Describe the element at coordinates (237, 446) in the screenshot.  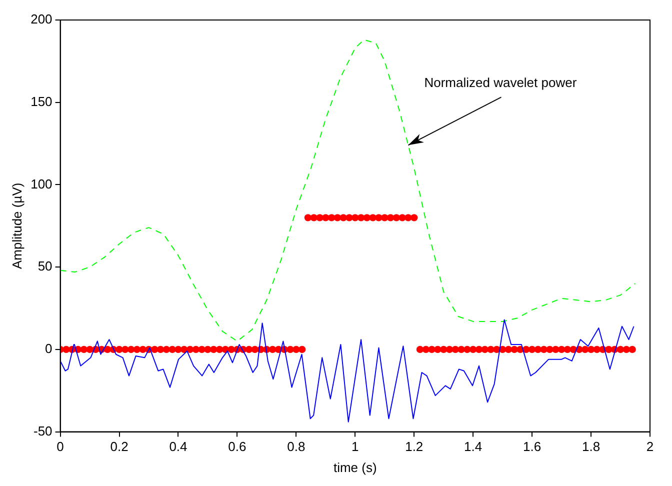
I see `x-tick-label: 0.6` at that location.